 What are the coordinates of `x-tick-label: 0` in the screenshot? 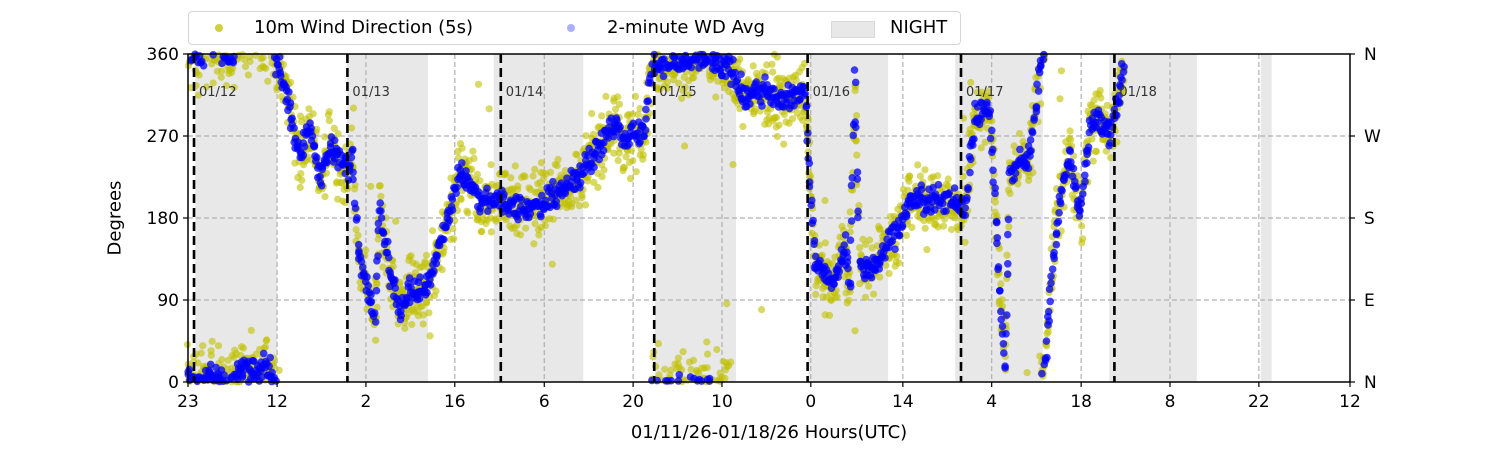 It's located at (810, 402).